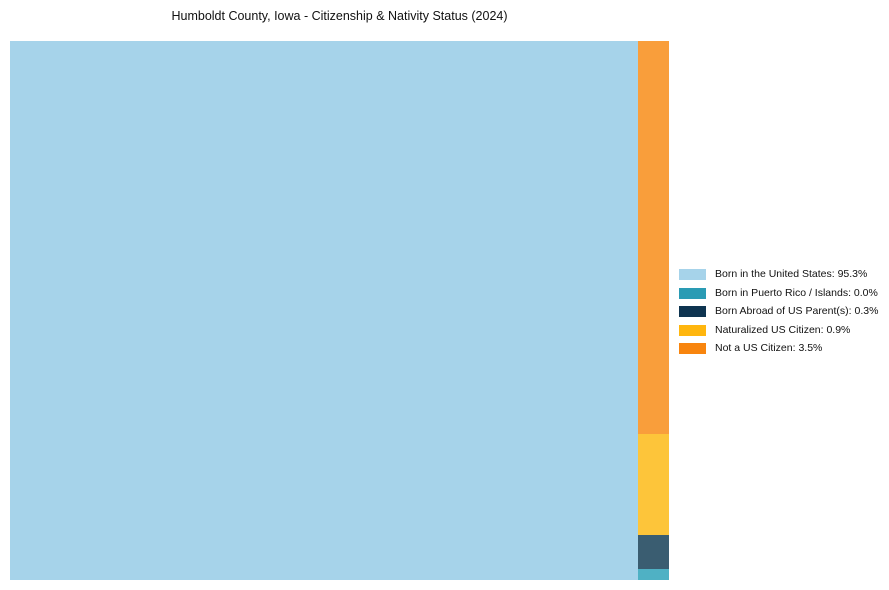 The height and width of the screenshot is (590, 889). I want to click on legend-item: Not a US Citizen: 3.5%, so click(778, 348).